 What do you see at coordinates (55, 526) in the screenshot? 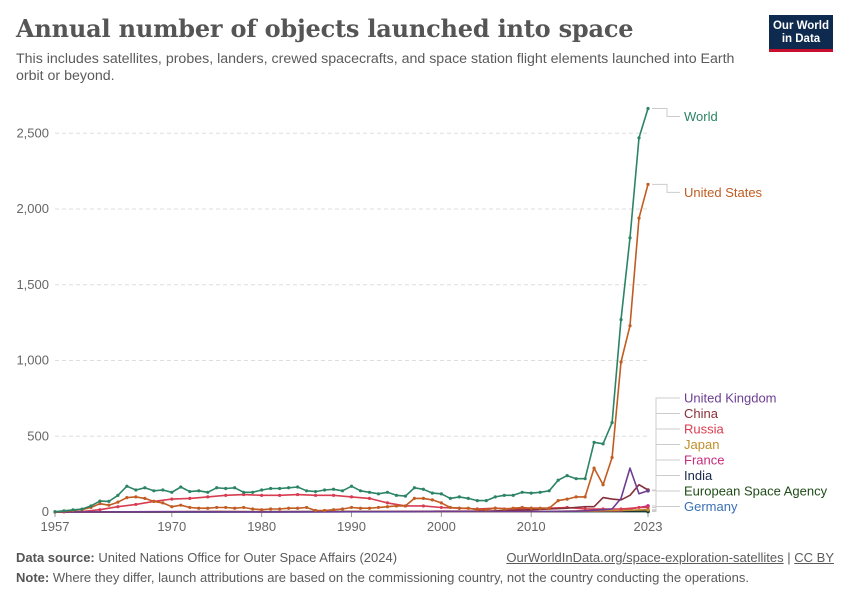
I see `x-tick-label: 1957` at bounding box center [55, 526].